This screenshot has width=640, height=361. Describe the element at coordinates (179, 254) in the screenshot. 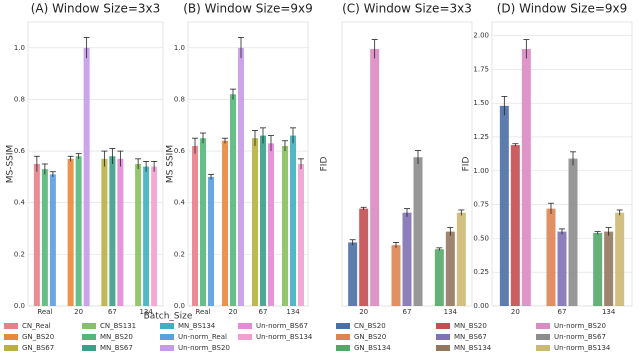

I see `y-tick-label: 0.2` at that location.